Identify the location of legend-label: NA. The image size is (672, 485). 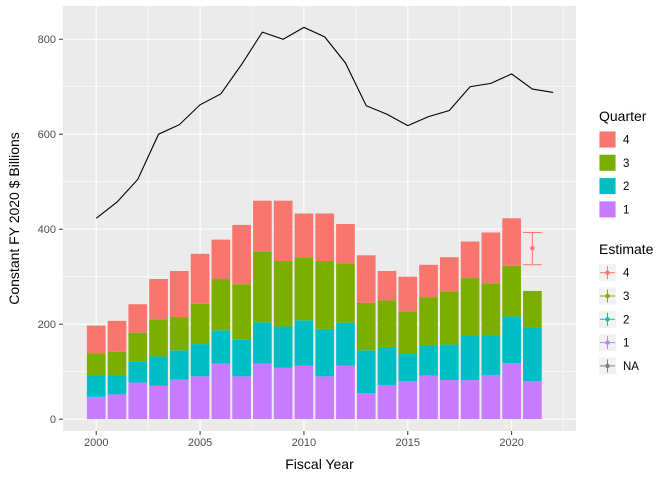
(631, 367).